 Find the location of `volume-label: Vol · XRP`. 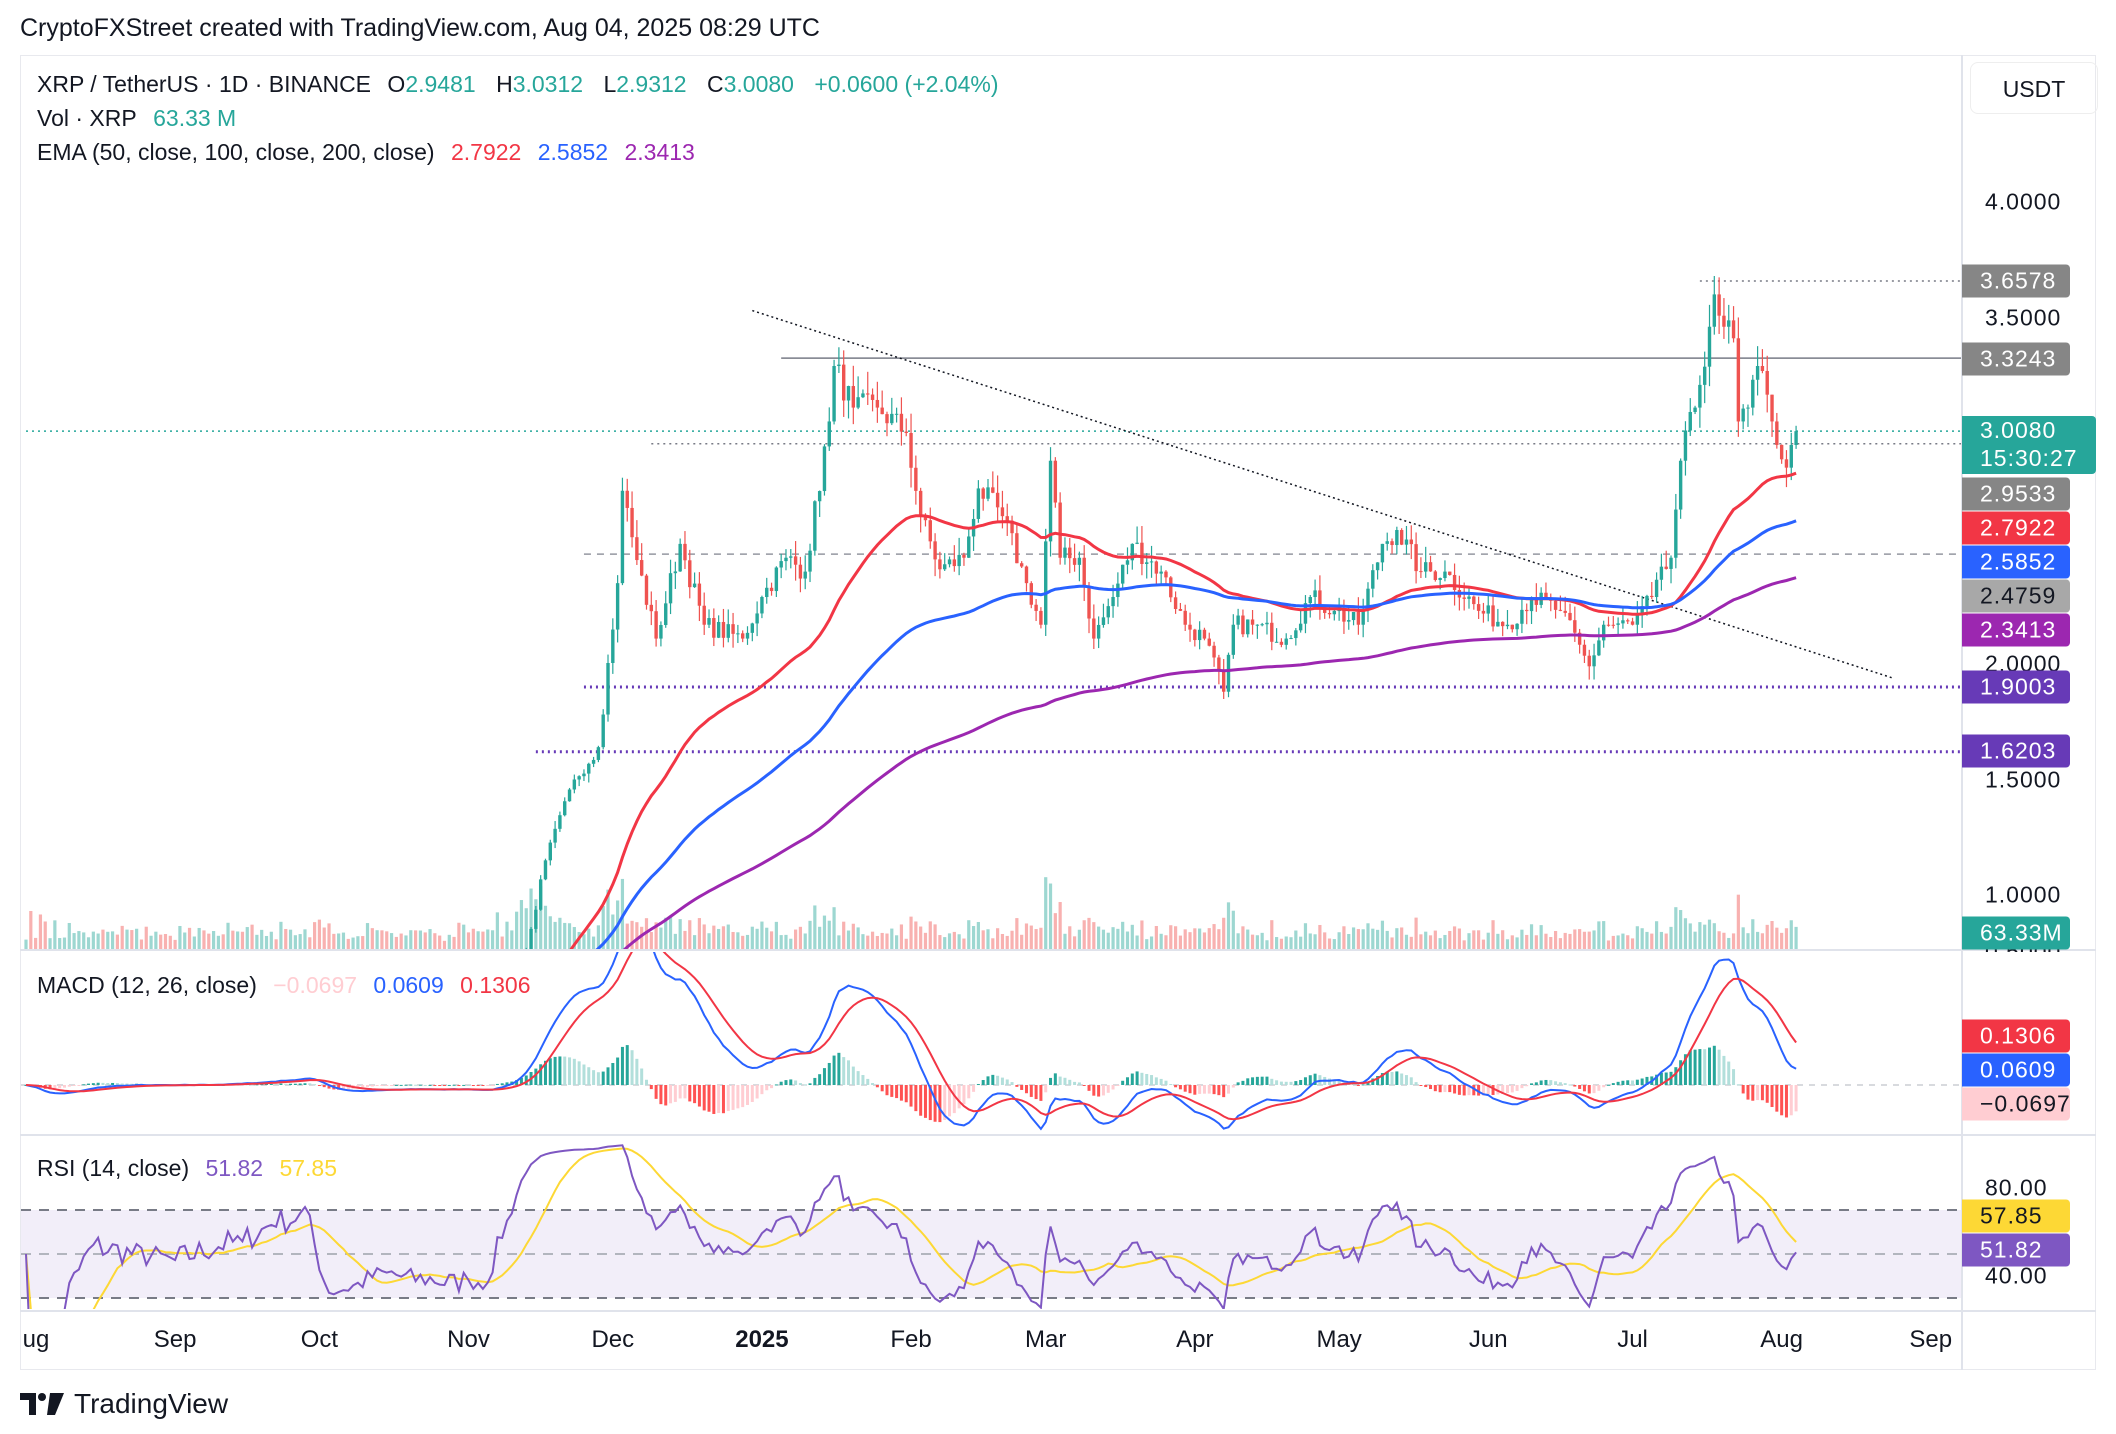

volume-label: Vol · XRP is located at coordinates (87, 118).